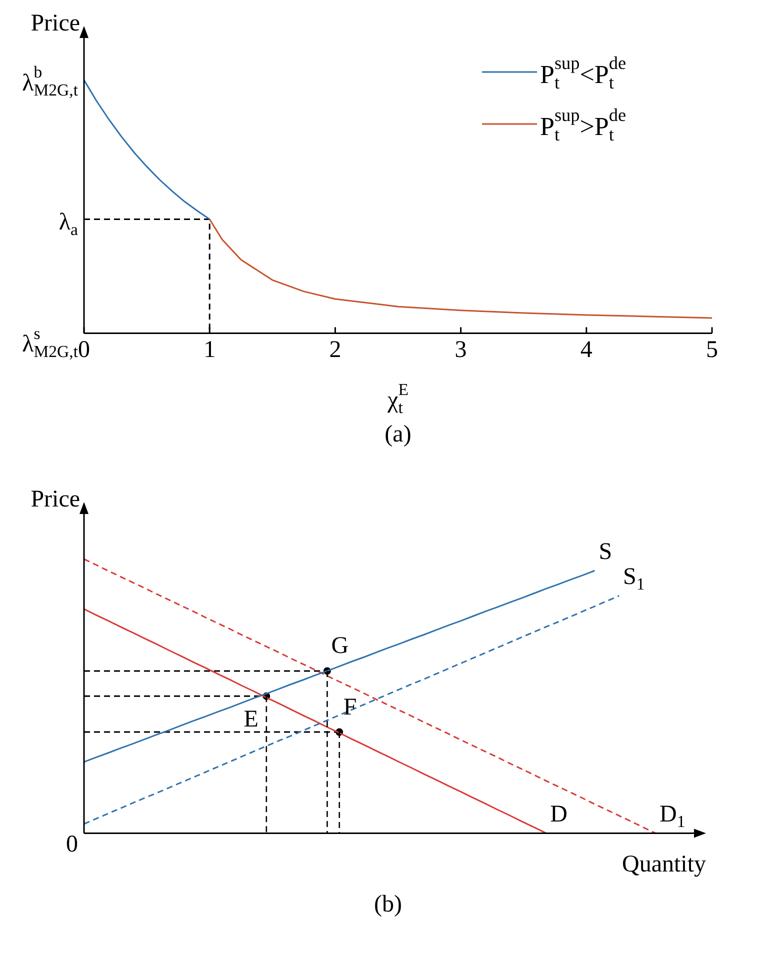 This screenshot has height=961, width=760. What do you see at coordinates (335, 349) in the screenshot?
I see `x-tick-label: 2` at bounding box center [335, 349].